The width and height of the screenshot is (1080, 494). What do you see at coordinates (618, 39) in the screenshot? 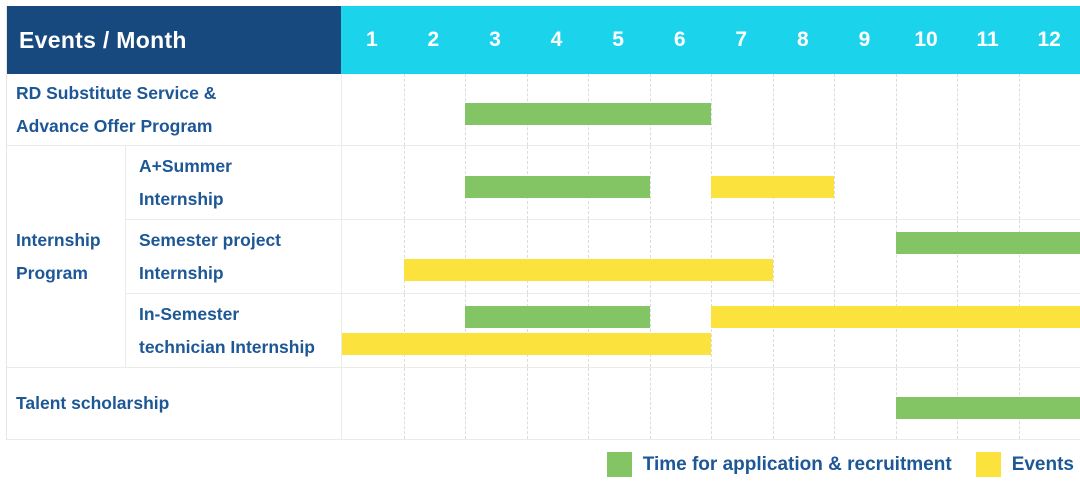
I see `month-header-cell: 5` at bounding box center [618, 39].